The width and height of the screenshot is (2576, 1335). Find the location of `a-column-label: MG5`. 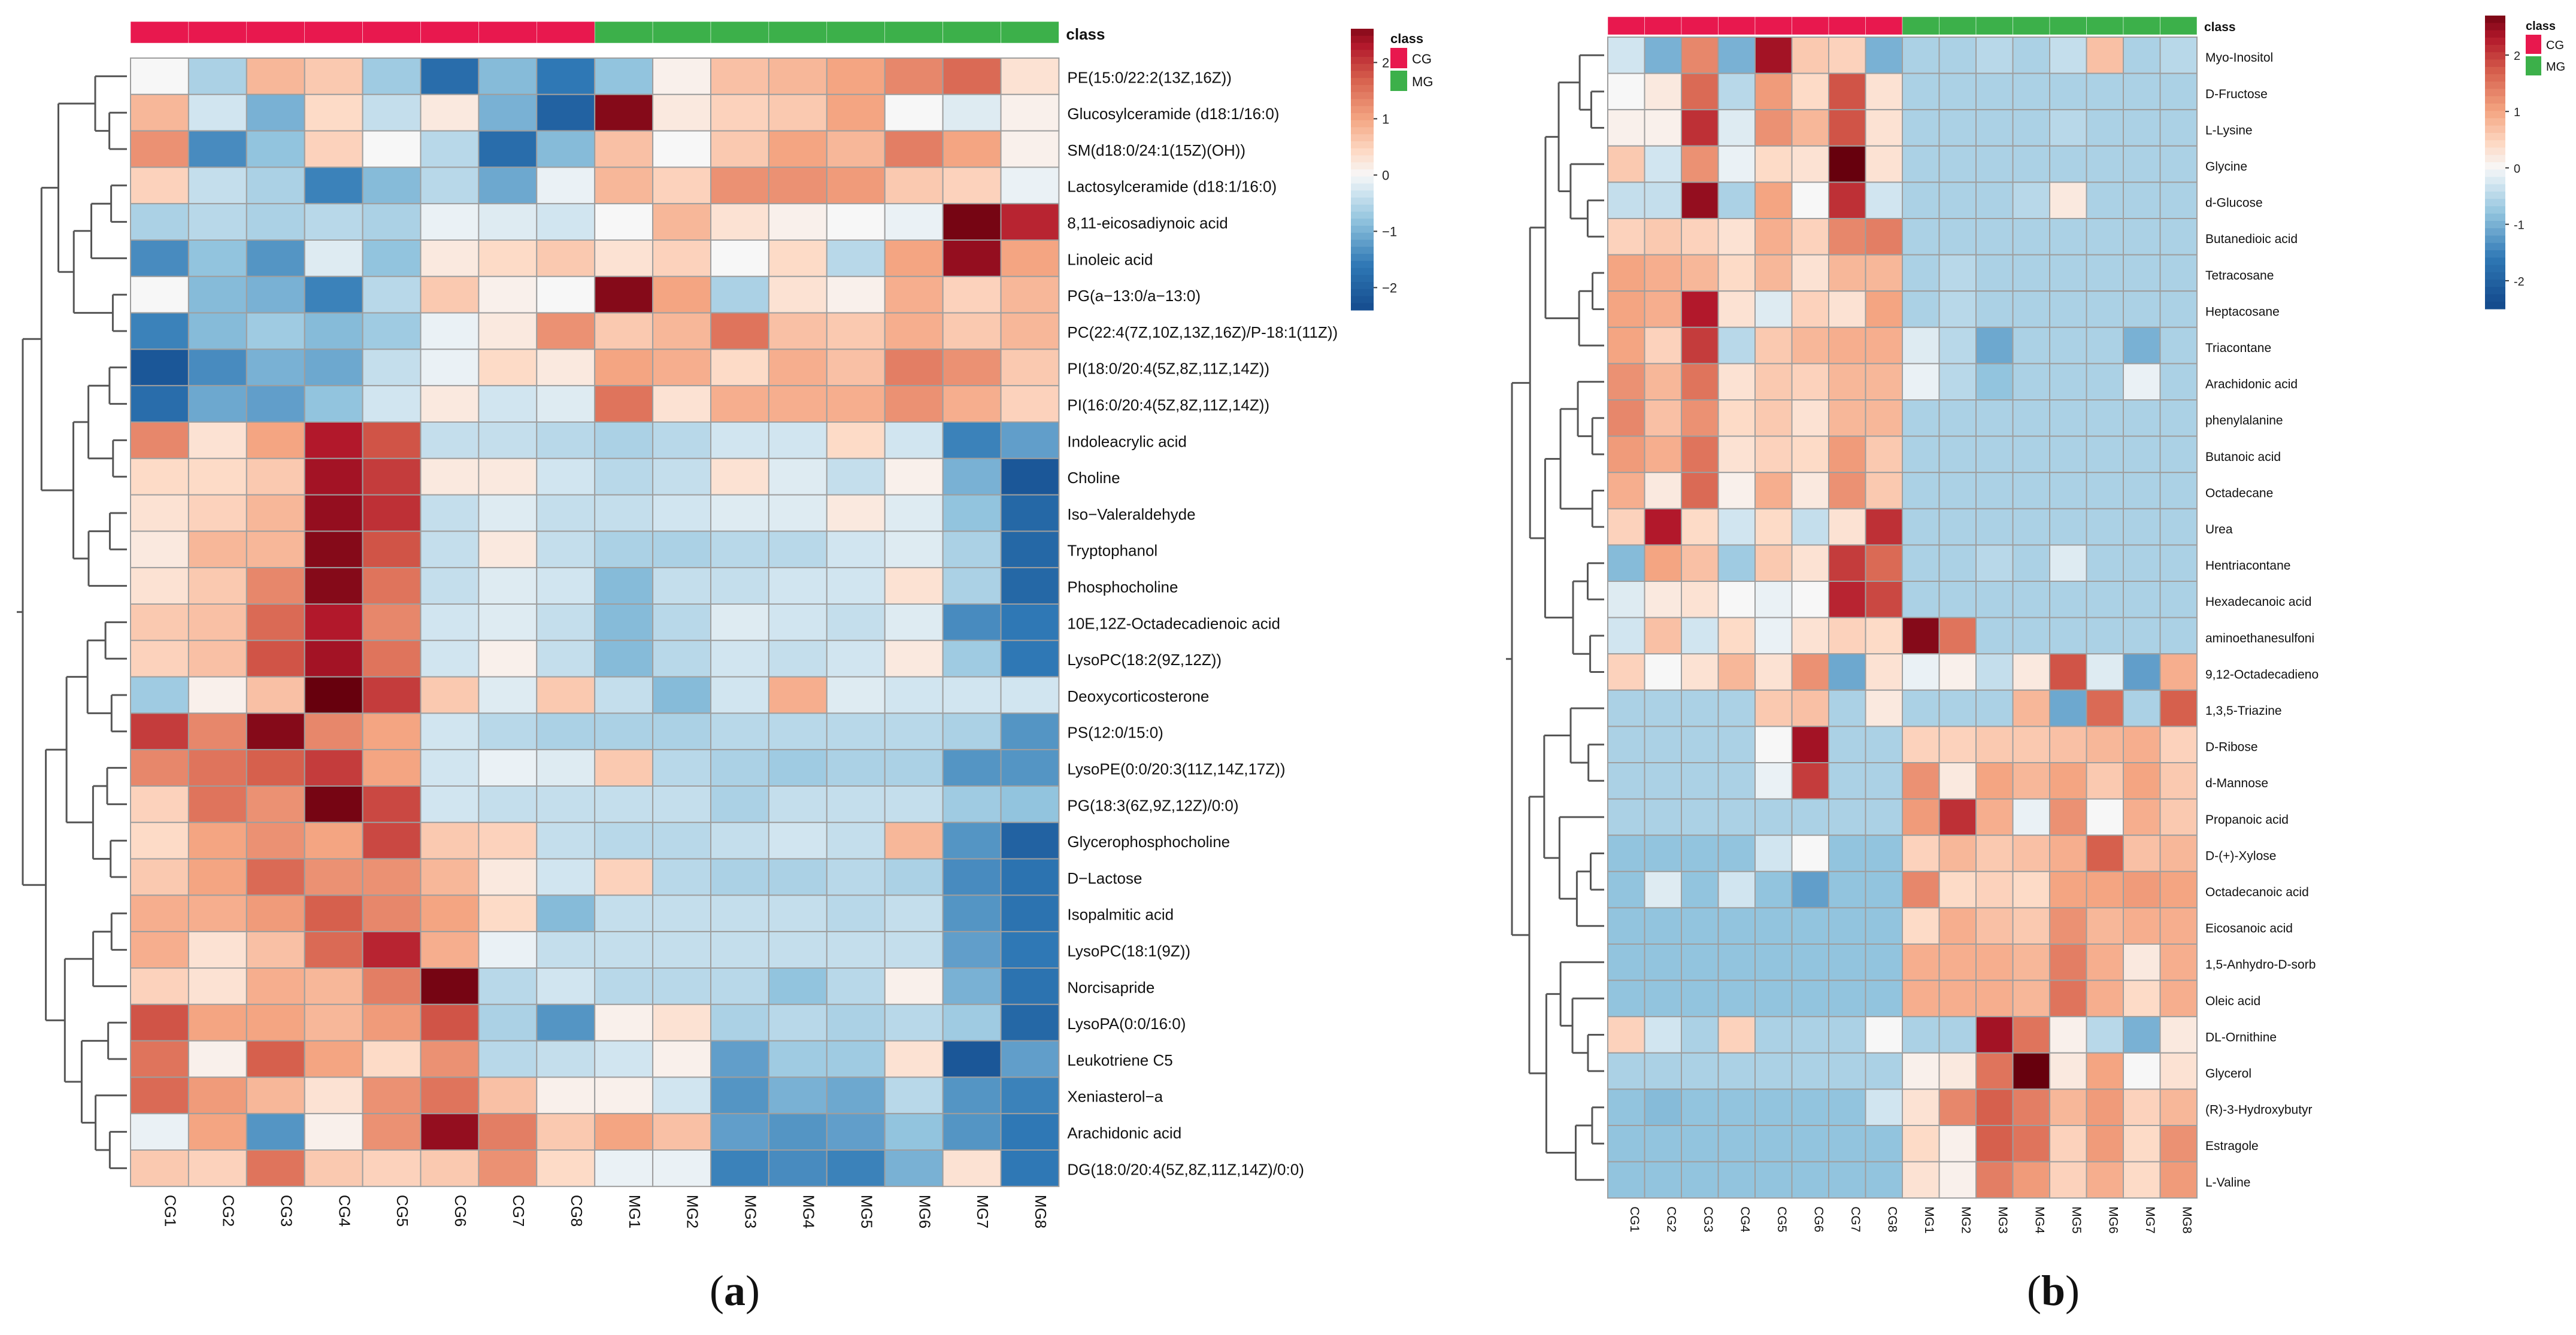

a-column-label: MG5 is located at coordinates (866, 1211).